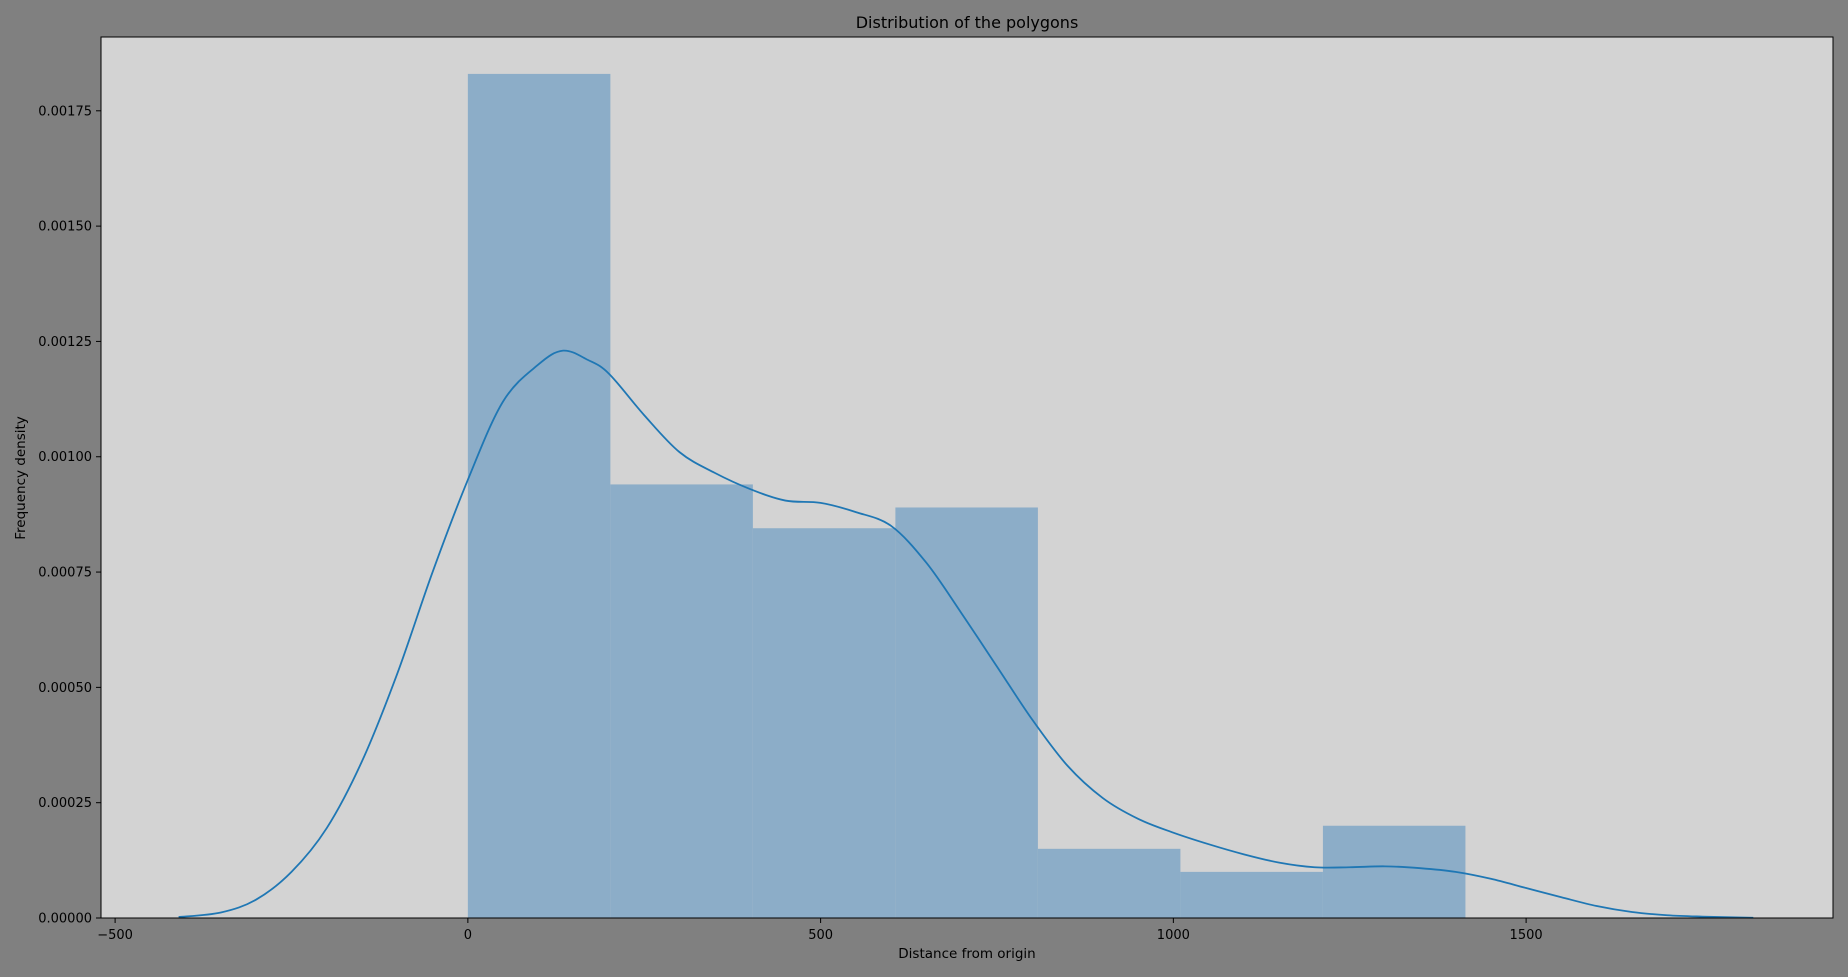 This screenshot has height=977, width=1848. Describe the element at coordinates (115, 935) in the screenshot. I see `x-tick-label: −500` at that location.